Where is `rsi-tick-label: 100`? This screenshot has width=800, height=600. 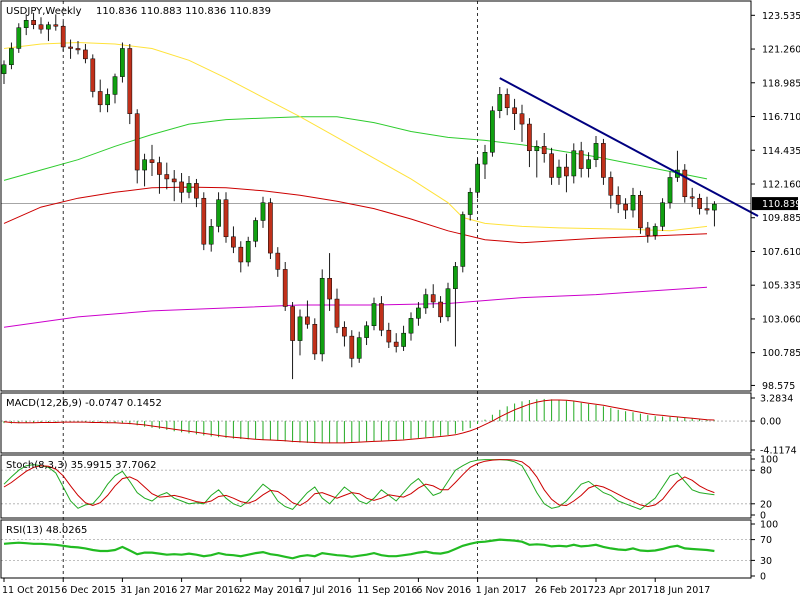
rsi-tick-label: 100 is located at coordinates (769, 525).